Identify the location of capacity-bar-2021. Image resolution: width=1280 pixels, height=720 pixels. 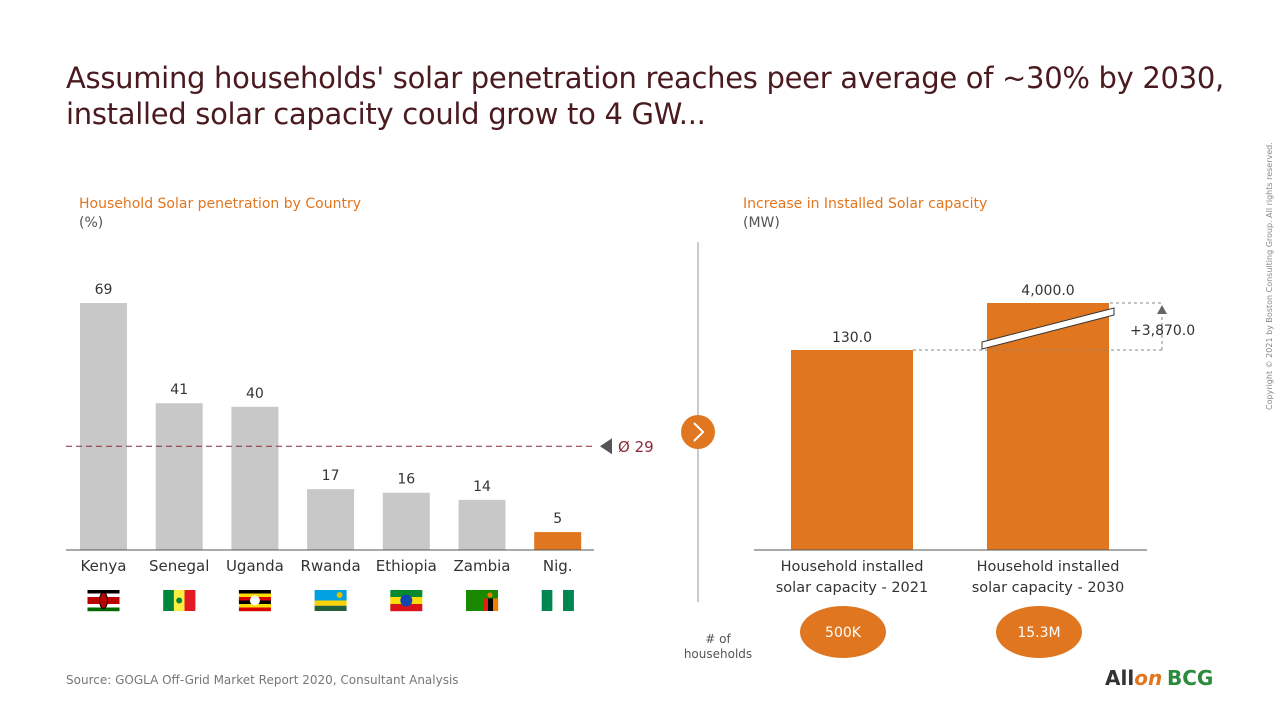
(852, 450).